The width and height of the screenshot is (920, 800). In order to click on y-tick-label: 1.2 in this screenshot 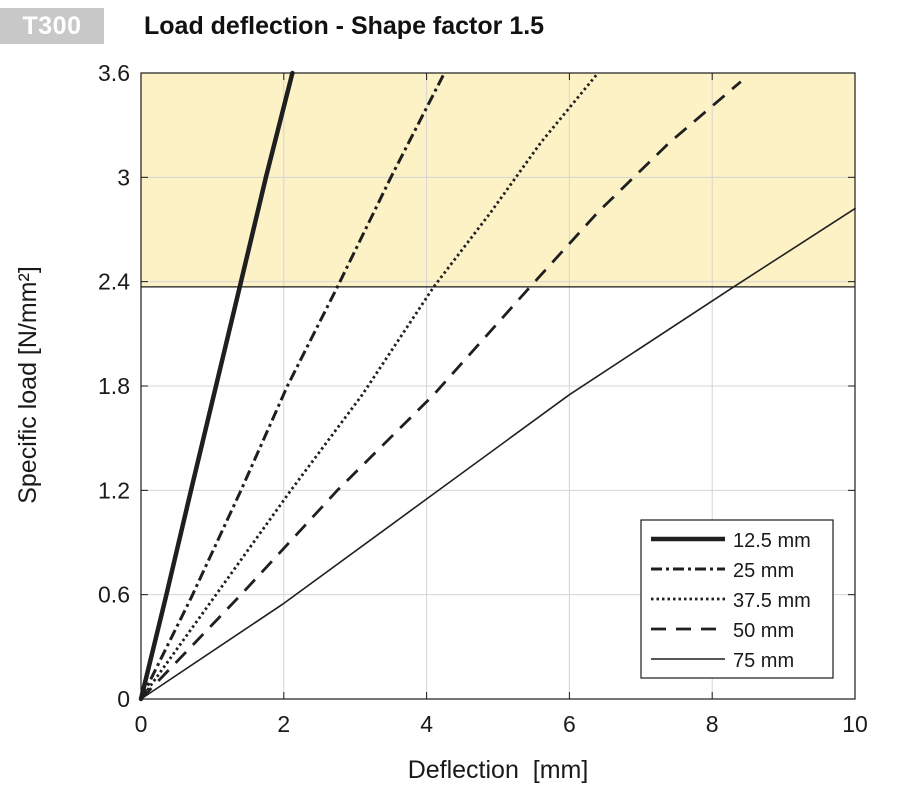, I will do `click(114, 490)`.